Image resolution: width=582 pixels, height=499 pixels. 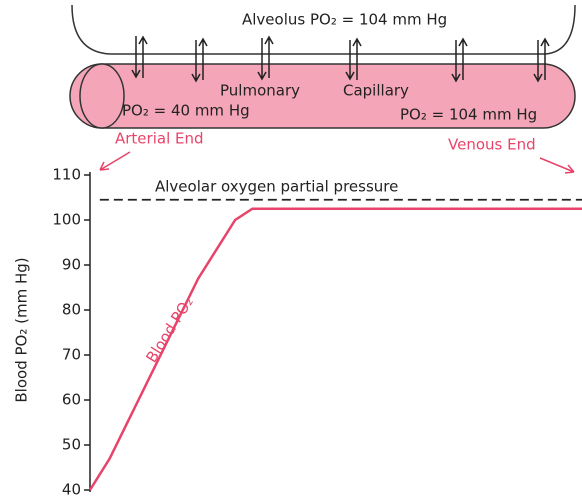 What do you see at coordinates (340, 59) in the screenshot?
I see `exchange-arrows` at bounding box center [340, 59].